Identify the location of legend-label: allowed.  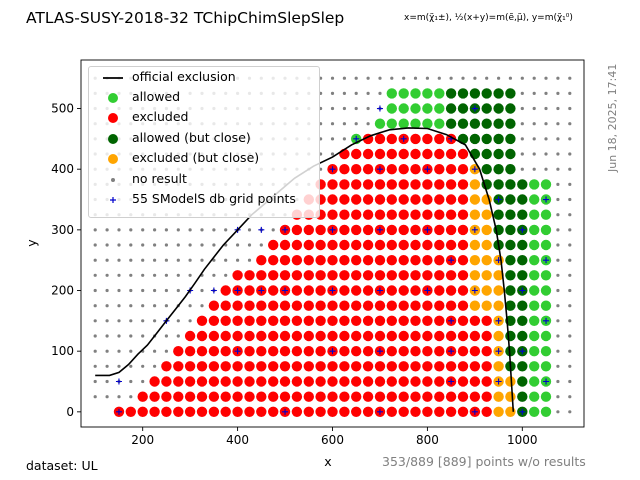
(156, 96).